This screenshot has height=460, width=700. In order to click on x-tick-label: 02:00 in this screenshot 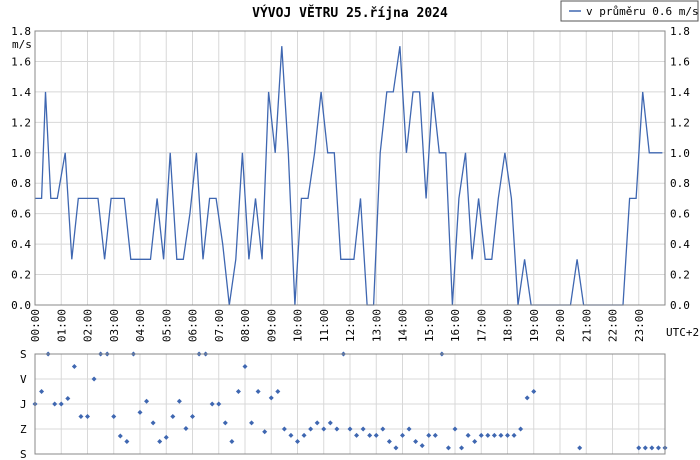, I will do `click(88, 325)`.